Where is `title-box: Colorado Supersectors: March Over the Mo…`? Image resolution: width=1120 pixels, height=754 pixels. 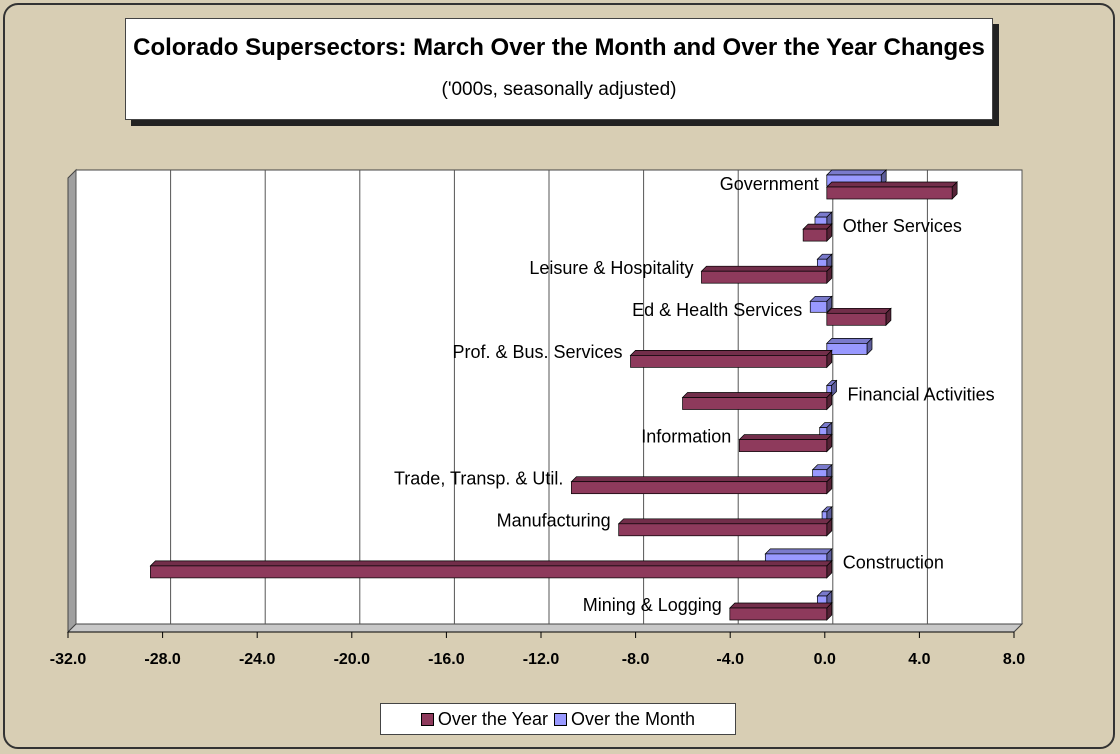
title-box: Colorado Supersectors: March Over the Mo… is located at coordinates (559, 69).